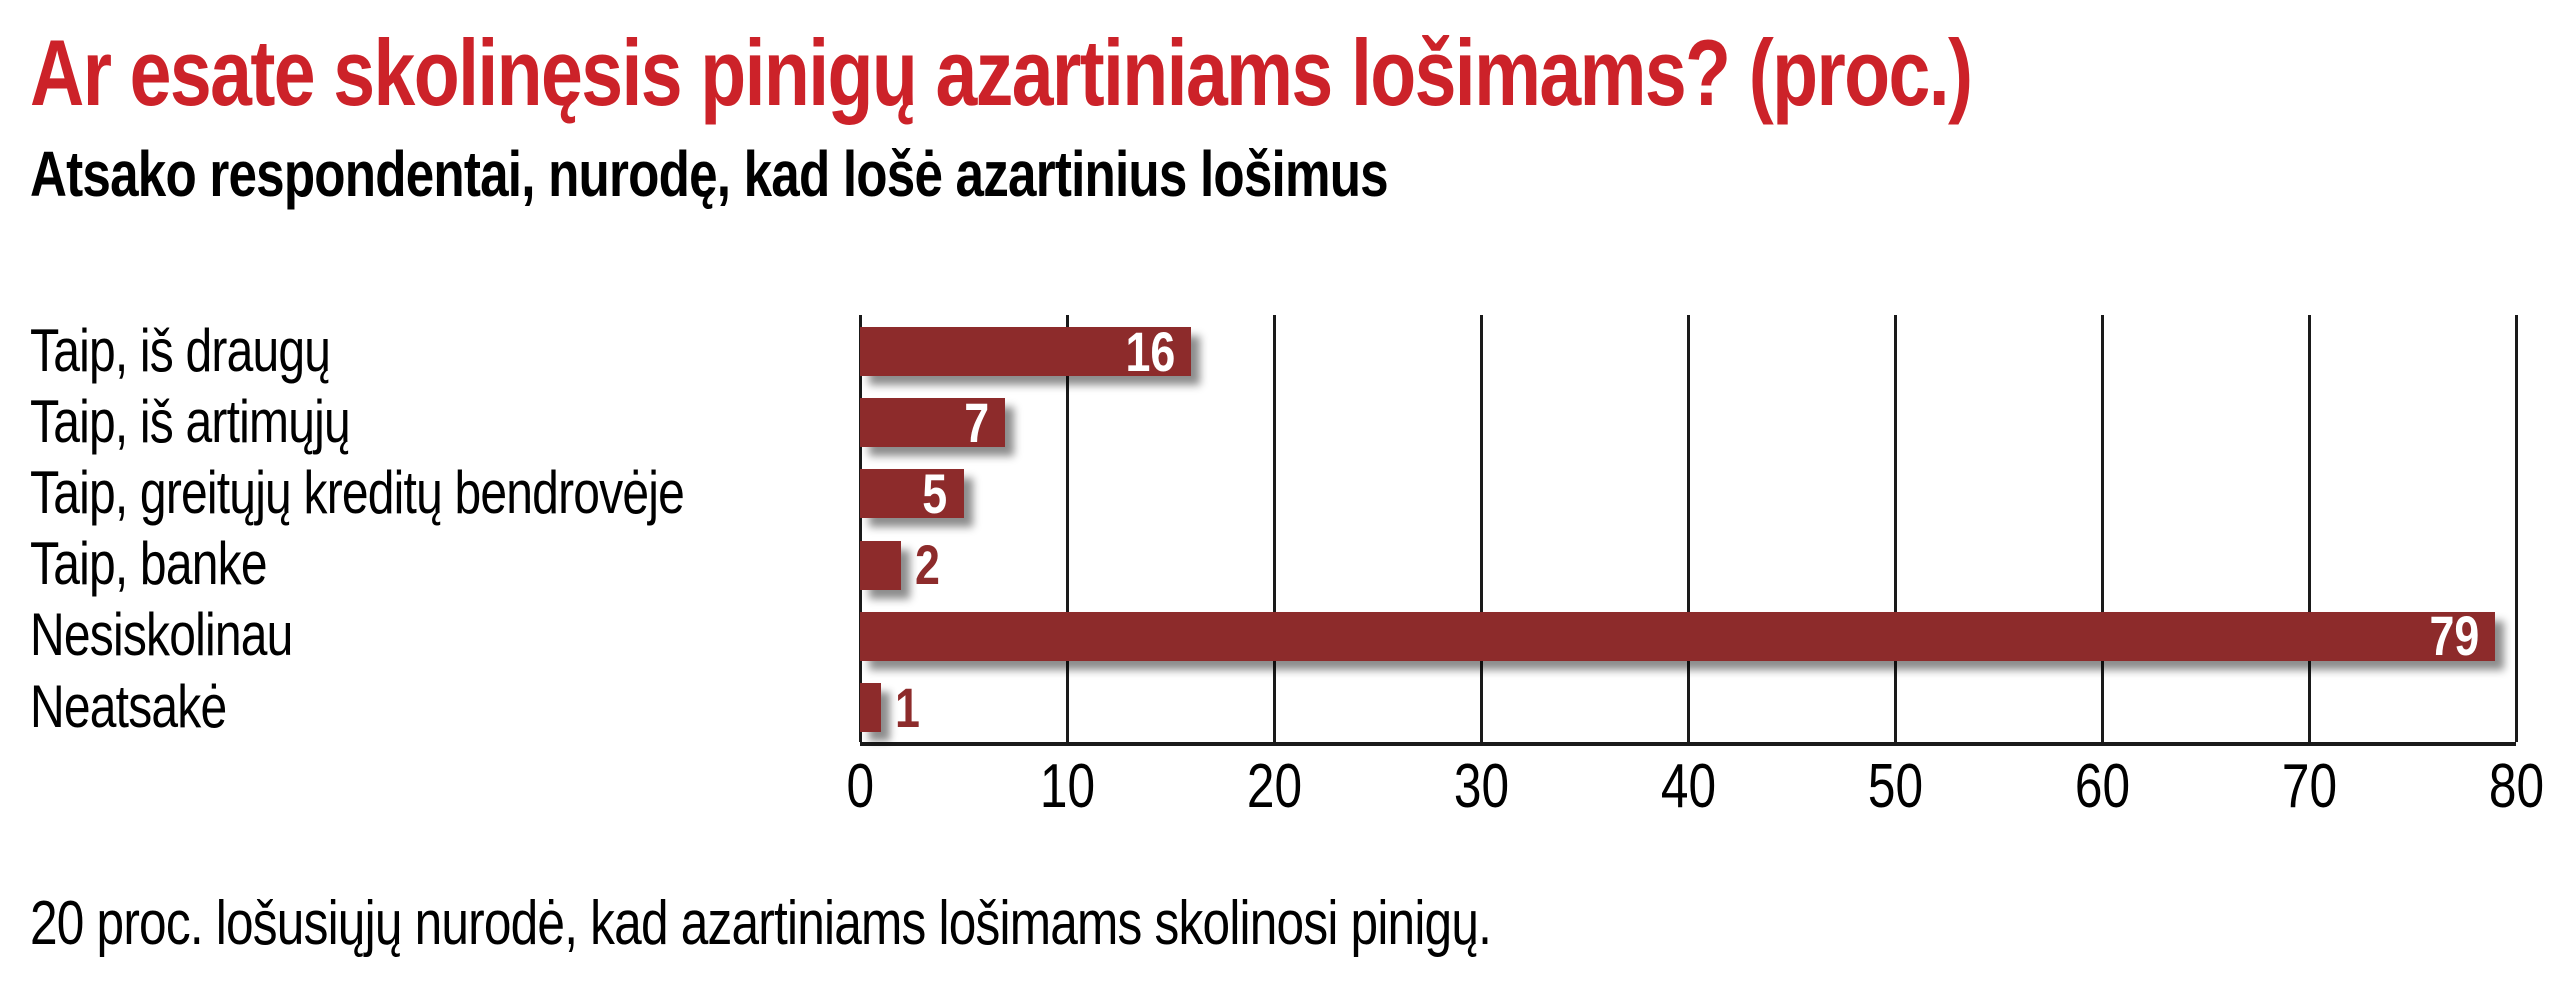 This screenshot has width=2560, height=988. What do you see at coordinates (907, 707) in the screenshot?
I see `value-label: 1` at bounding box center [907, 707].